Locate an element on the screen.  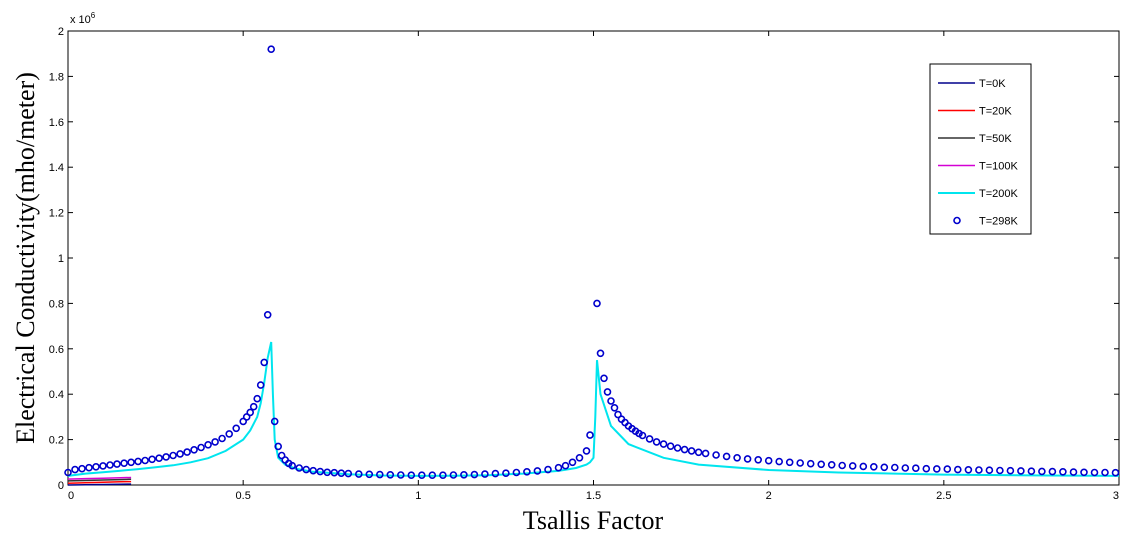
legend-label-T=20K: T=20K is located at coordinates (995, 112).